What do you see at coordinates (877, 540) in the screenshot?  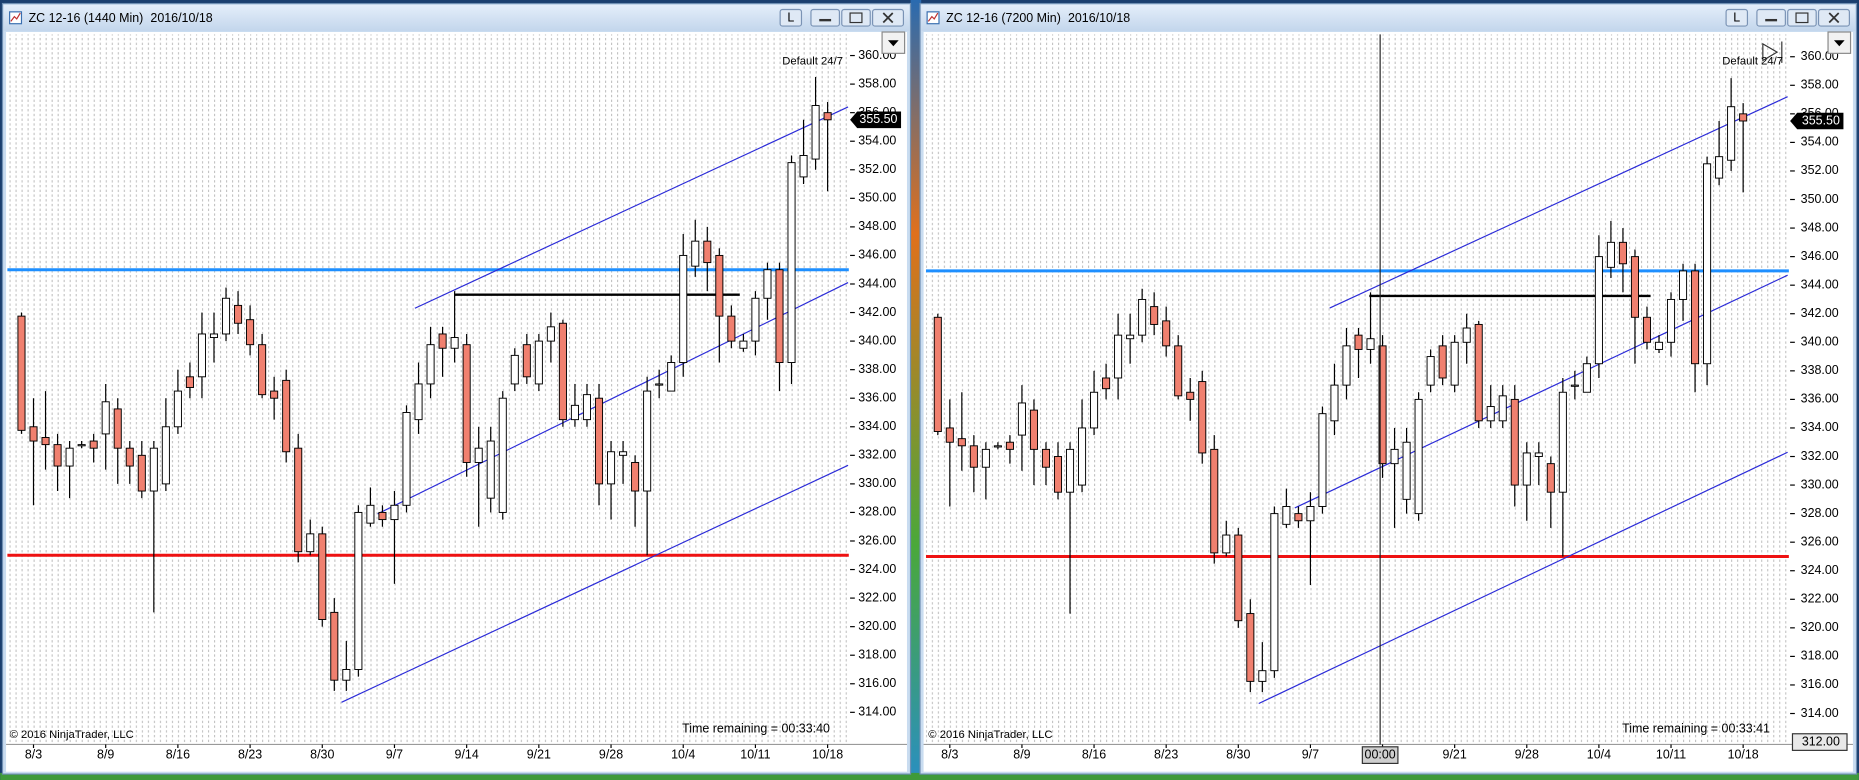 I see `y-tick-label: 326.00` at bounding box center [877, 540].